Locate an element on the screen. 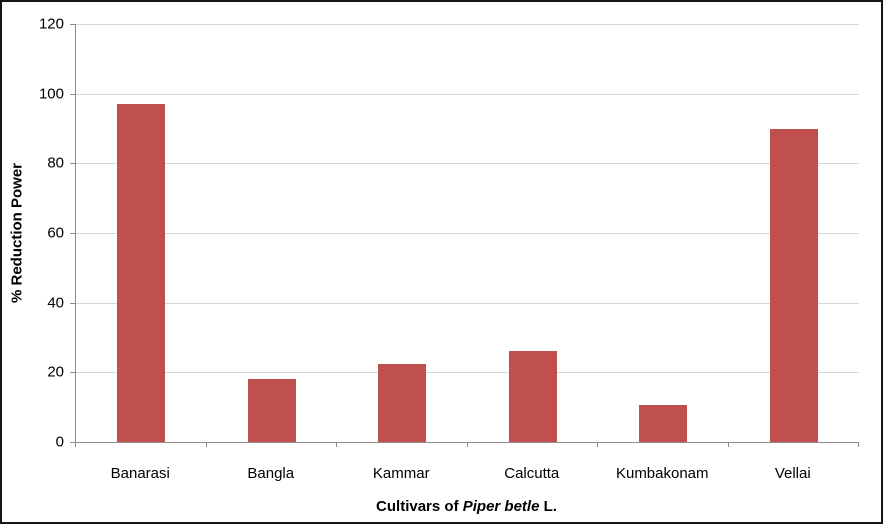 This screenshot has height=524, width=883. y-axis-tick-label: 120 is located at coordinates (51, 24).